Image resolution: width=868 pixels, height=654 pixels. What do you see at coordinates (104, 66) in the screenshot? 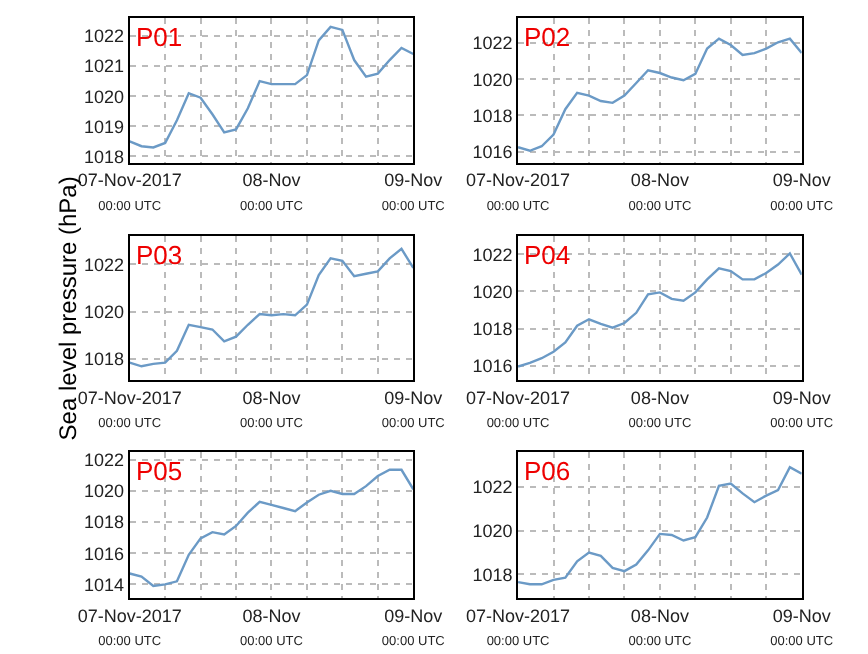
I see `y-tick-label: 1021` at bounding box center [104, 66].